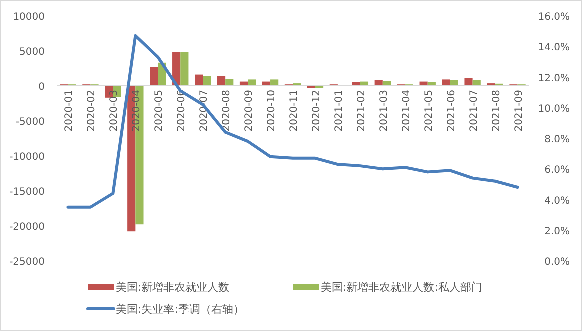  What do you see at coordinates (401, 287) in the screenshot?
I see `legend-label: 美国:新增非农就业人数:私人部门` at bounding box center [401, 287].